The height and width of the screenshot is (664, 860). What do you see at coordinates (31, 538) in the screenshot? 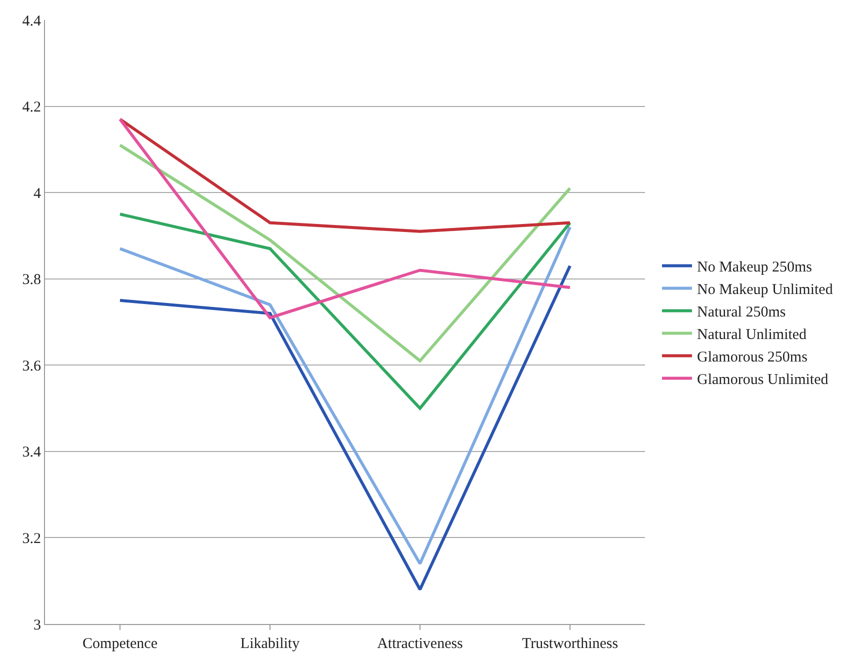
I see `y-tick-label: 3.2` at bounding box center [31, 538].